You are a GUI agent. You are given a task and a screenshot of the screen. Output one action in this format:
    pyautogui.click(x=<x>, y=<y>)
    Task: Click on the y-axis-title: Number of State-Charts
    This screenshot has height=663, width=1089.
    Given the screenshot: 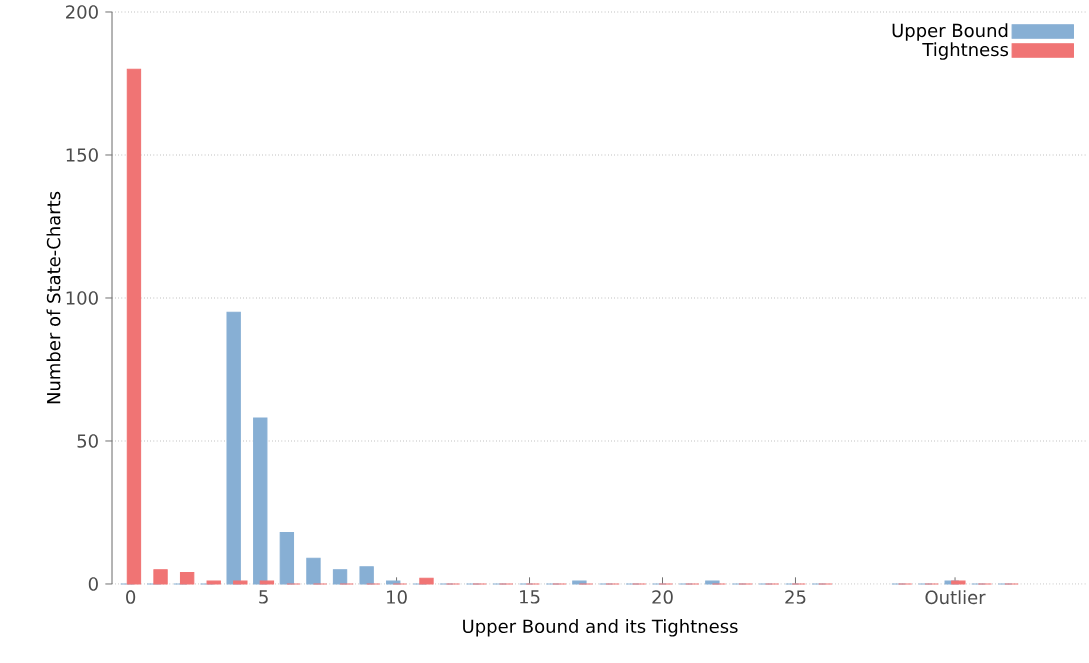 What is the action you would take?
    pyautogui.click(x=53, y=297)
    